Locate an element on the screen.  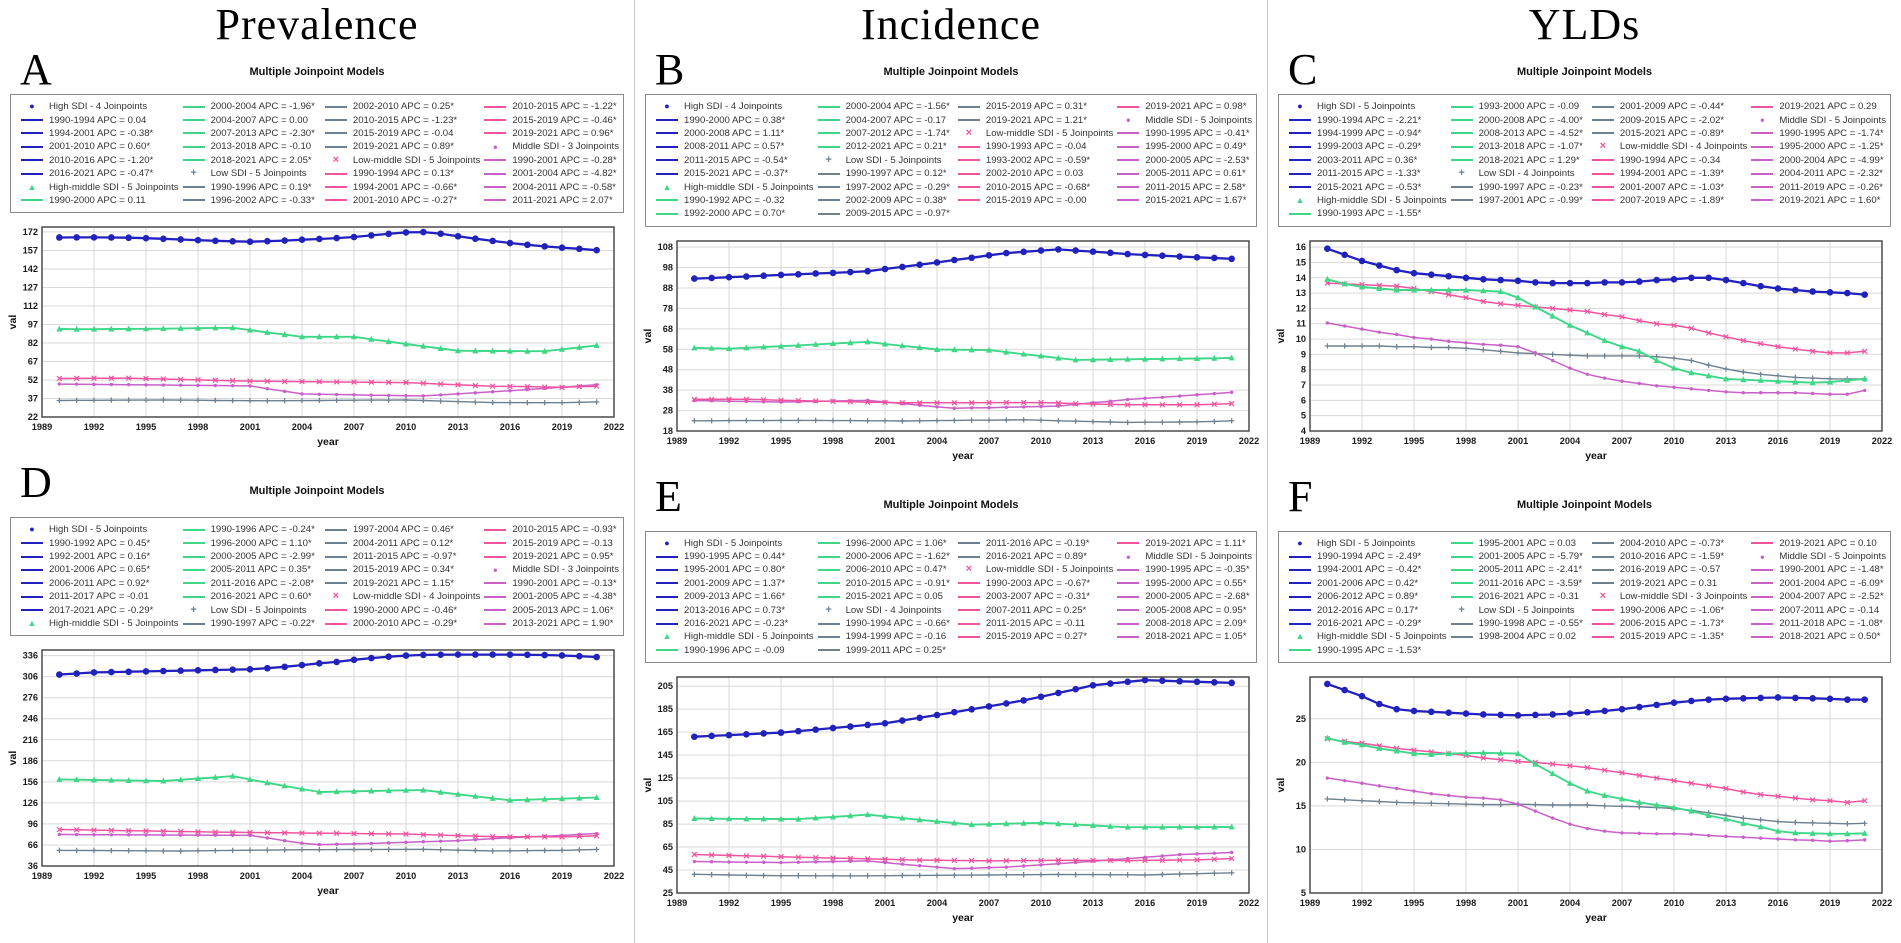
legend-entry-label: 2018-2021 APC = 0.50* is located at coordinates (1830, 637).